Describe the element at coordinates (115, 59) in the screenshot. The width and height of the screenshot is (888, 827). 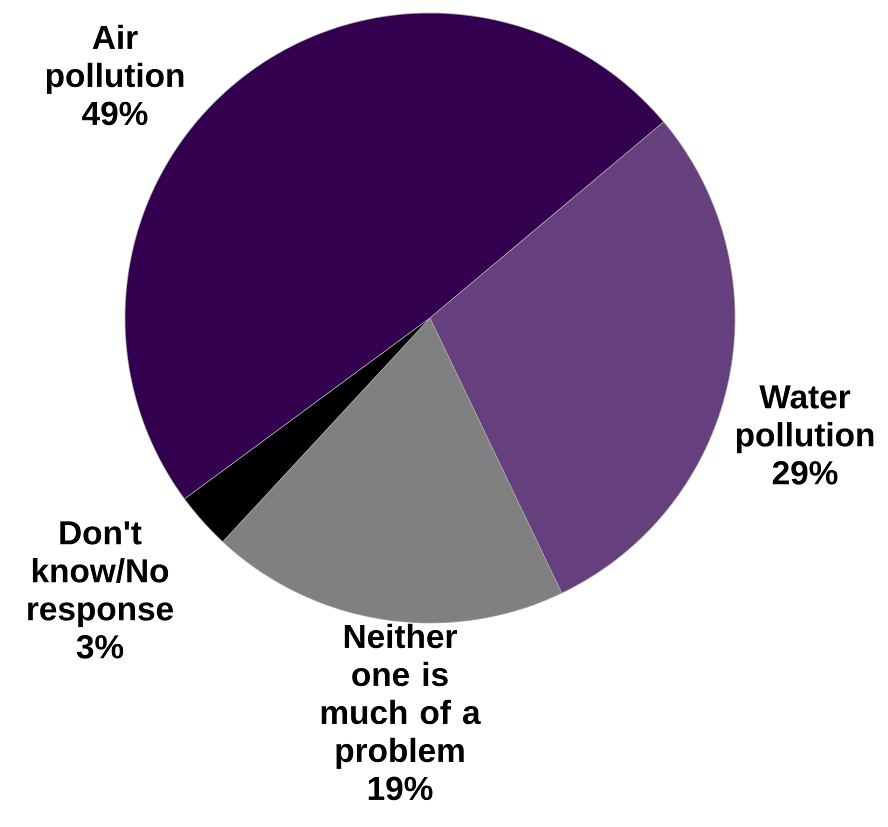
I see `slice-label: Air pollution` at that location.